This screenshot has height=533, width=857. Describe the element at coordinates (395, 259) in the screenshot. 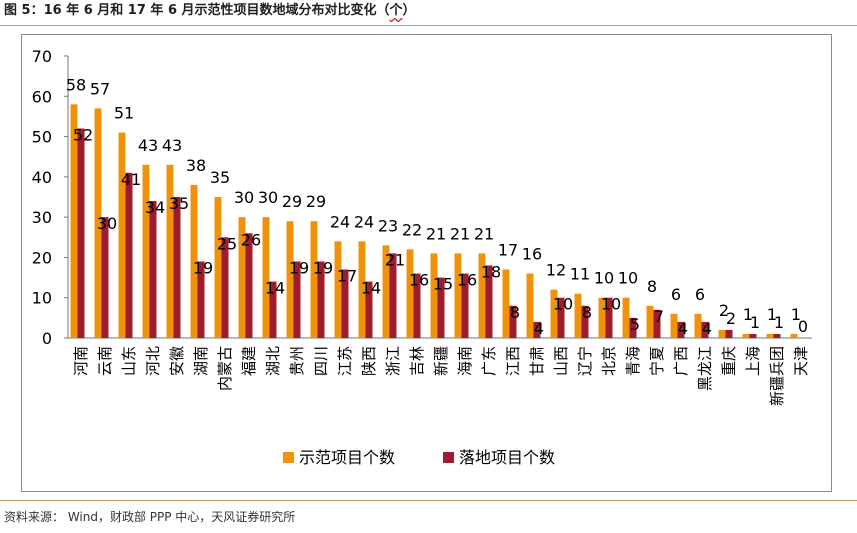

I see `data-label-landed: 21` at that location.